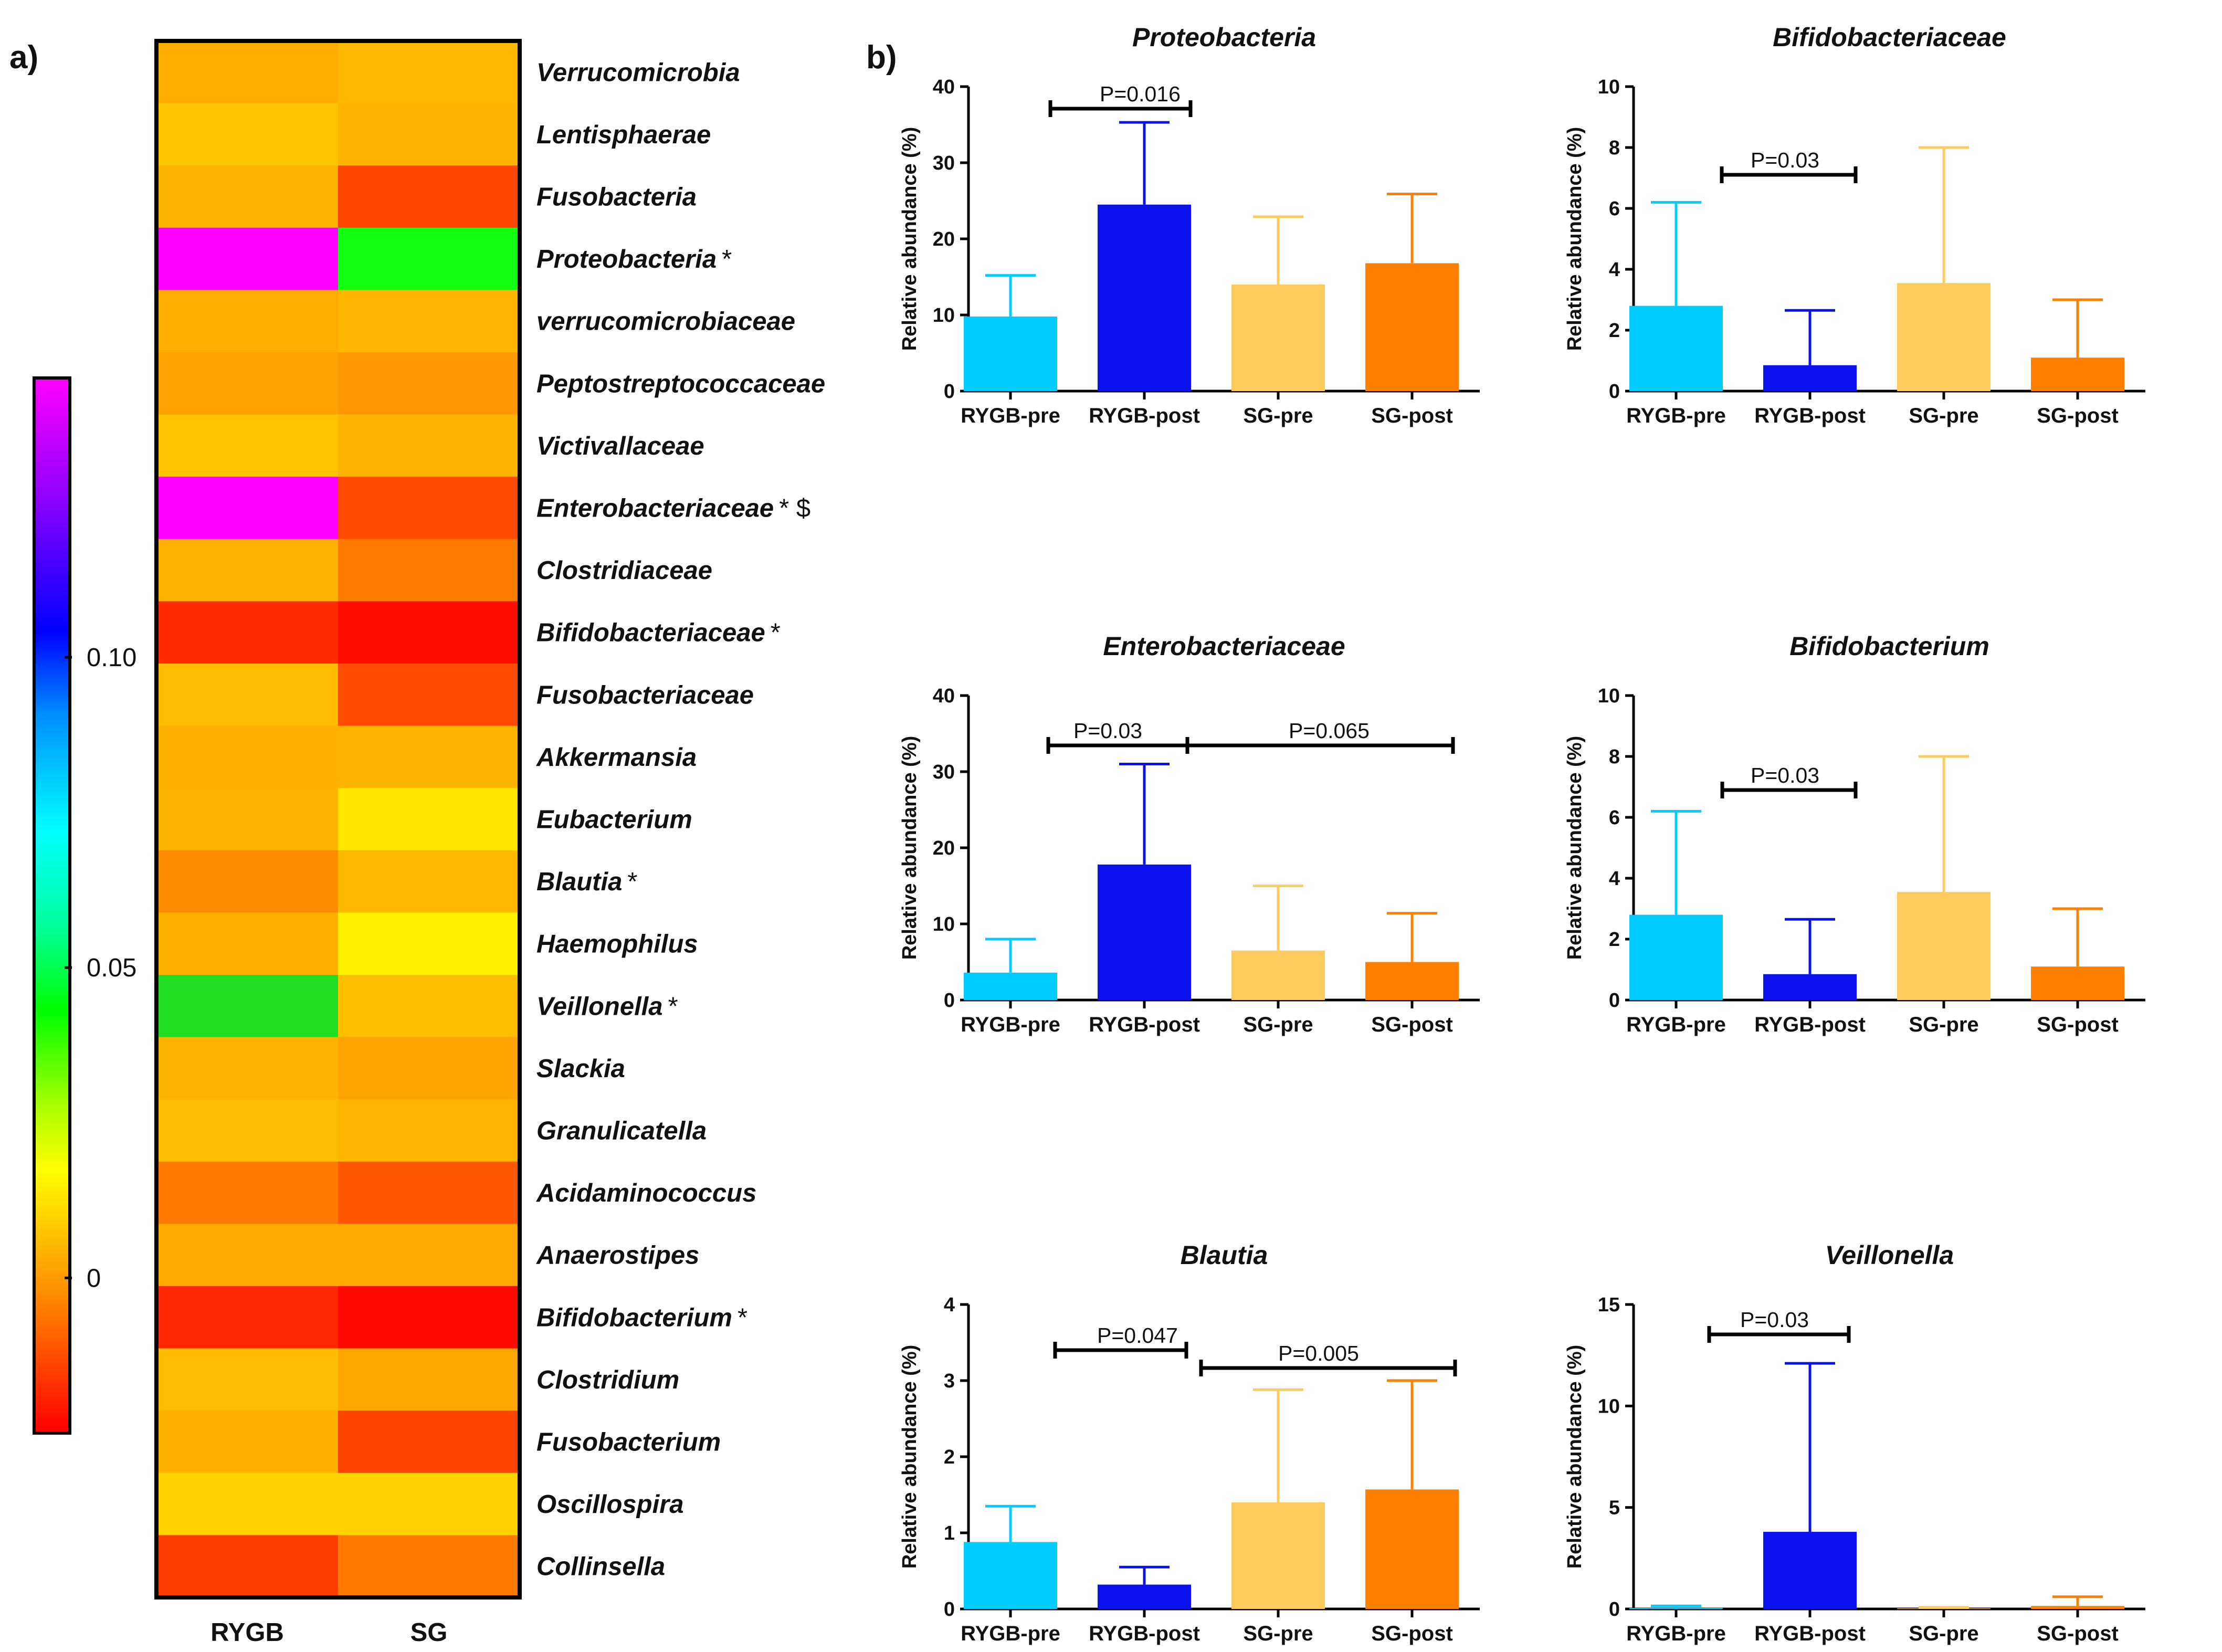  I want to click on y-tick-label-3: 3, so click(949, 1381).